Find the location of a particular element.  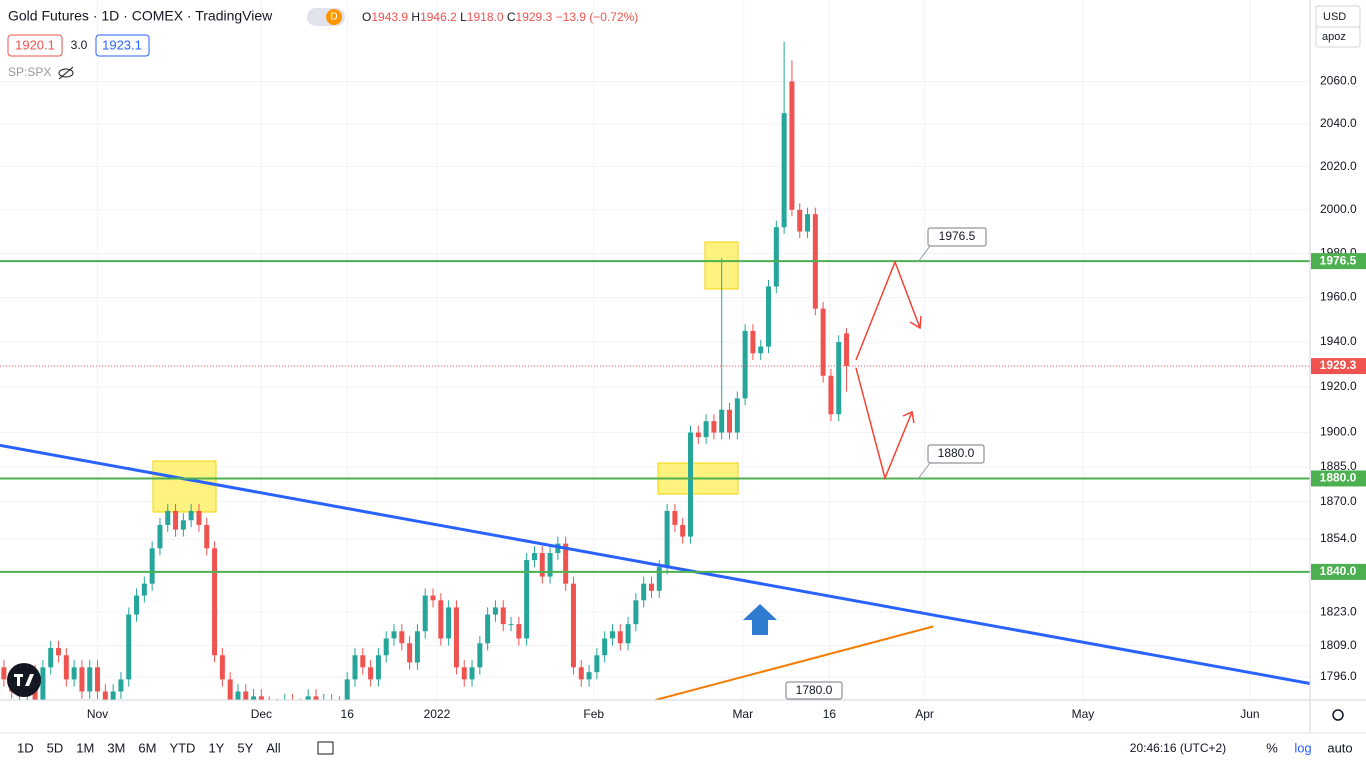

range-button: YTD is located at coordinates (182, 747).